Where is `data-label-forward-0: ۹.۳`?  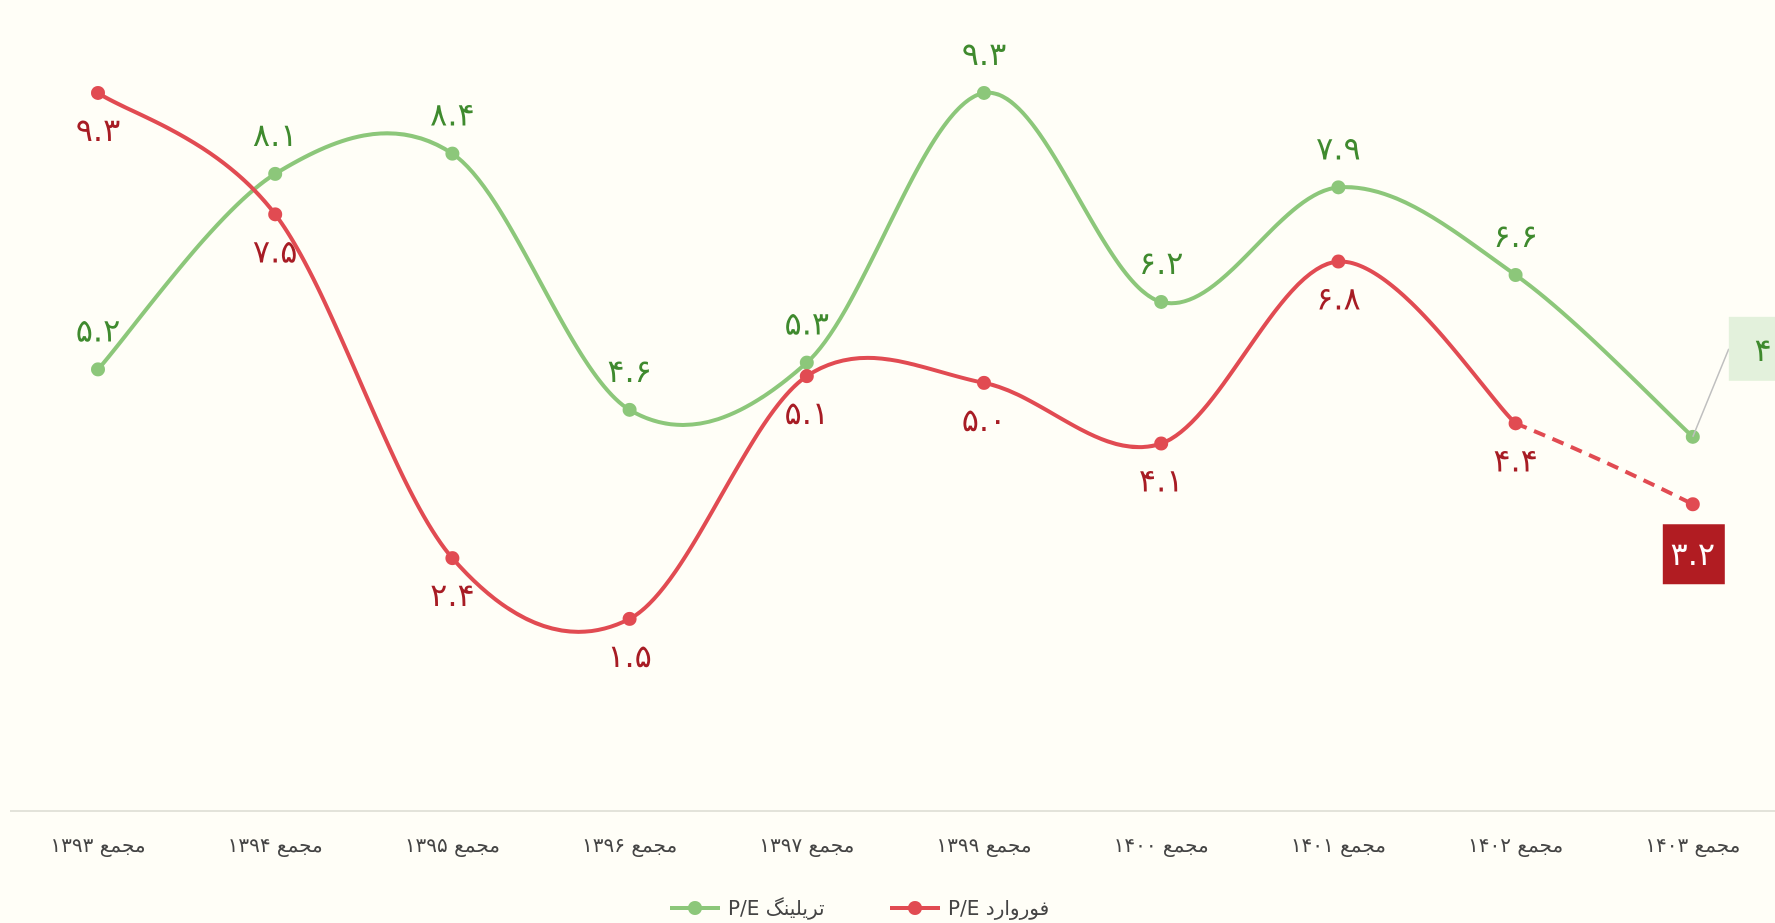
data-label-forward-0: ۹.۳ is located at coordinates (98, 130).